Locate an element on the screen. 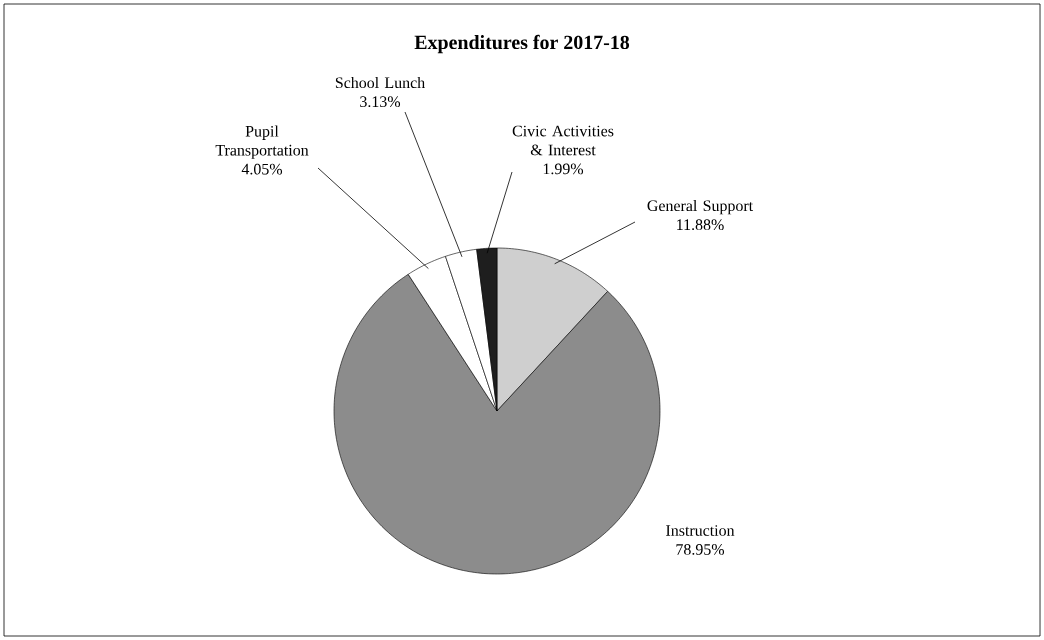  data-label: 4.05% is located at coordinates (262, 169).